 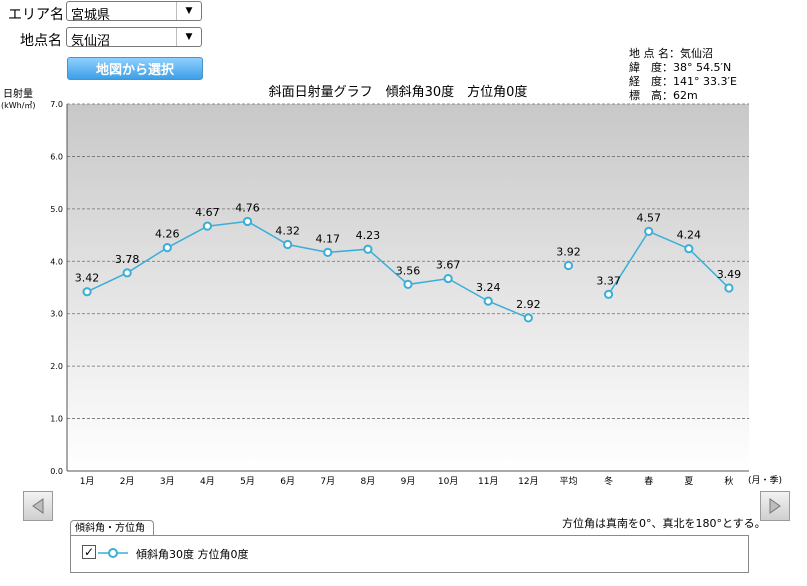 I want to click on latitude-label: 緯 度, so click(x=645, y=67).